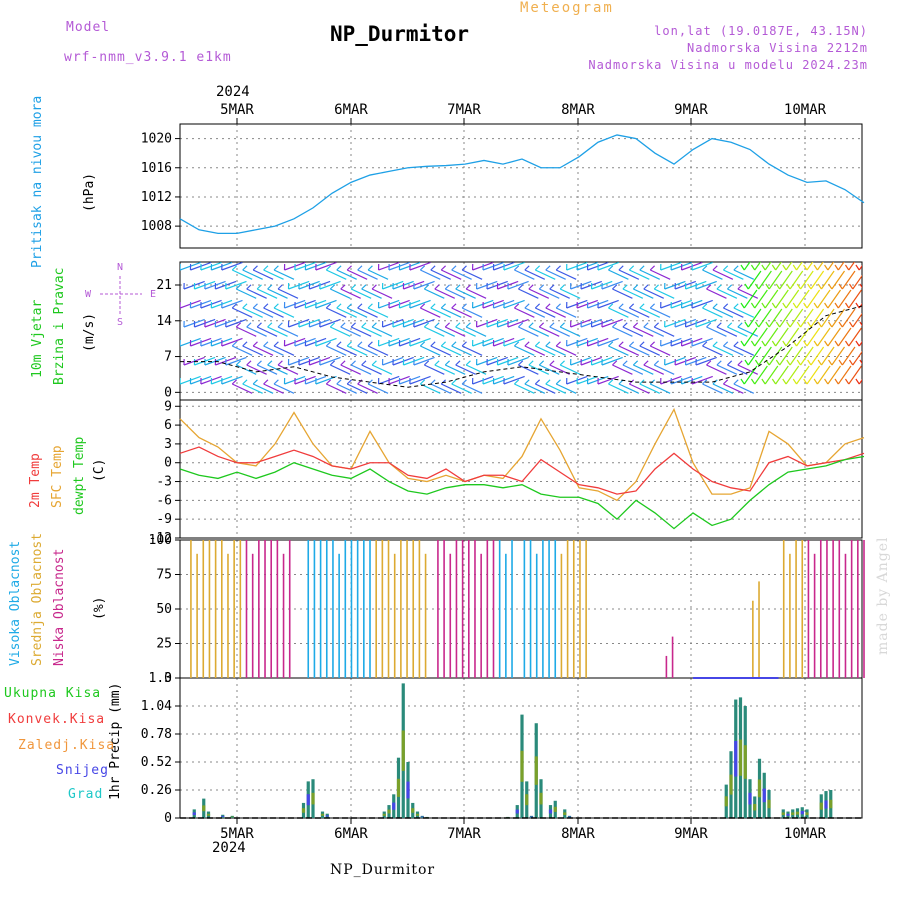 The height and width of the screenshot is (900, 900). Describe the element at coordinates (691, 834) in the screenshot. I see `bottom-day-label: 9MAR` at that location.